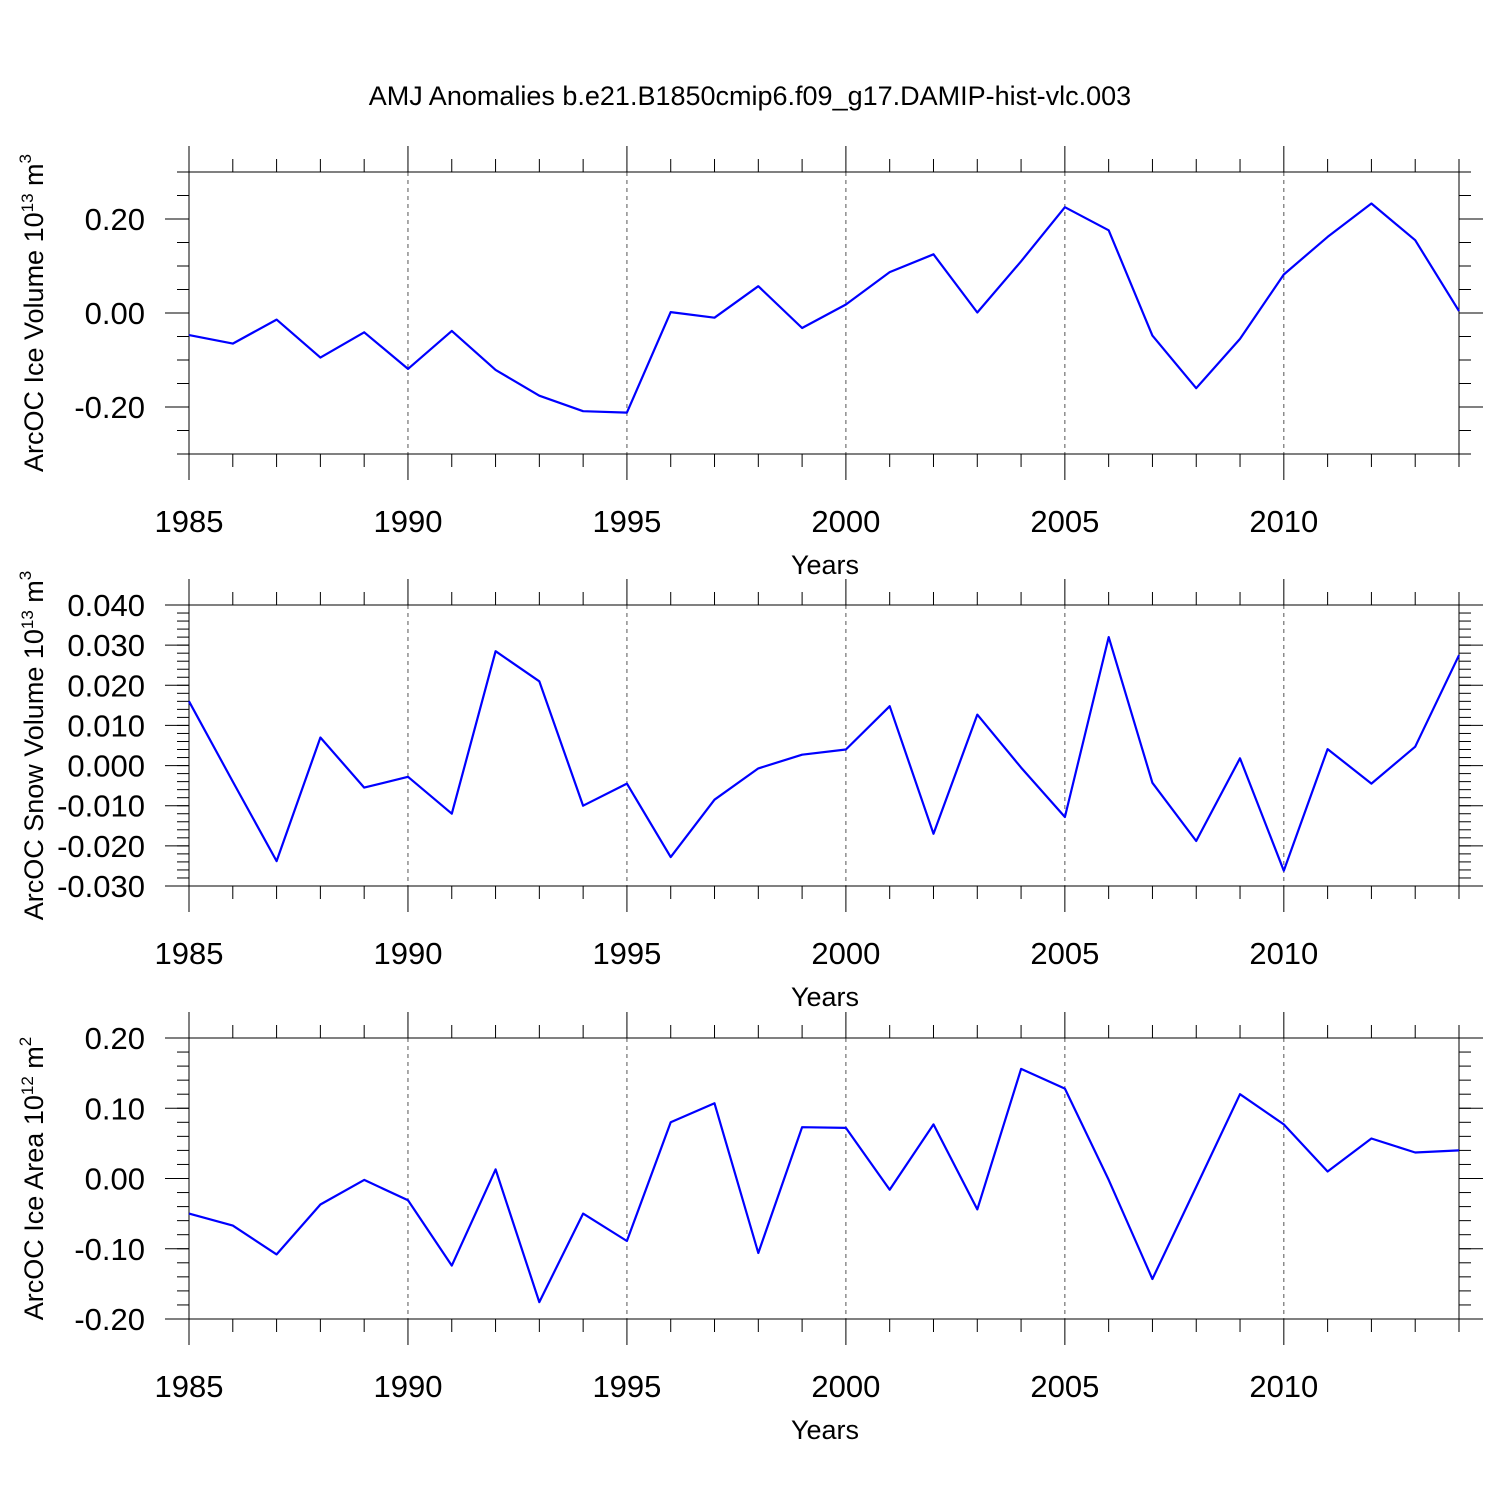  What do you see at coordinates (106, 685) in the screenshot?
I see `y-tick-label: 0.020` at bounding box center [106, 685].